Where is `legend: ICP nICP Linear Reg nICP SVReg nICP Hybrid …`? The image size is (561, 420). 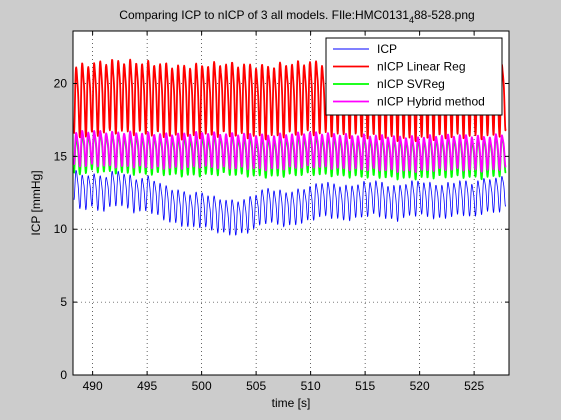
legend: ICP nICP Linear Reg nICP SVReg nICP Hybrid … is located at coordinates (414, 76).